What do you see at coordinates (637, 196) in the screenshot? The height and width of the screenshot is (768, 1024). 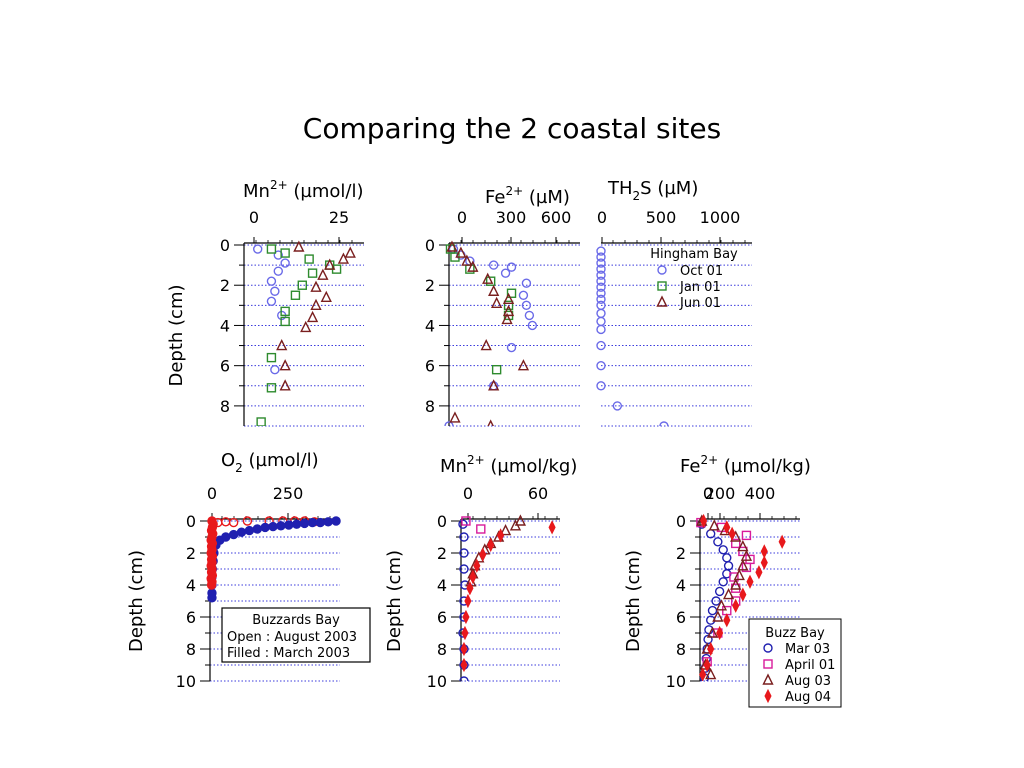 I see `x-axis-label-sub: 2` at bounding box center [637, 196].